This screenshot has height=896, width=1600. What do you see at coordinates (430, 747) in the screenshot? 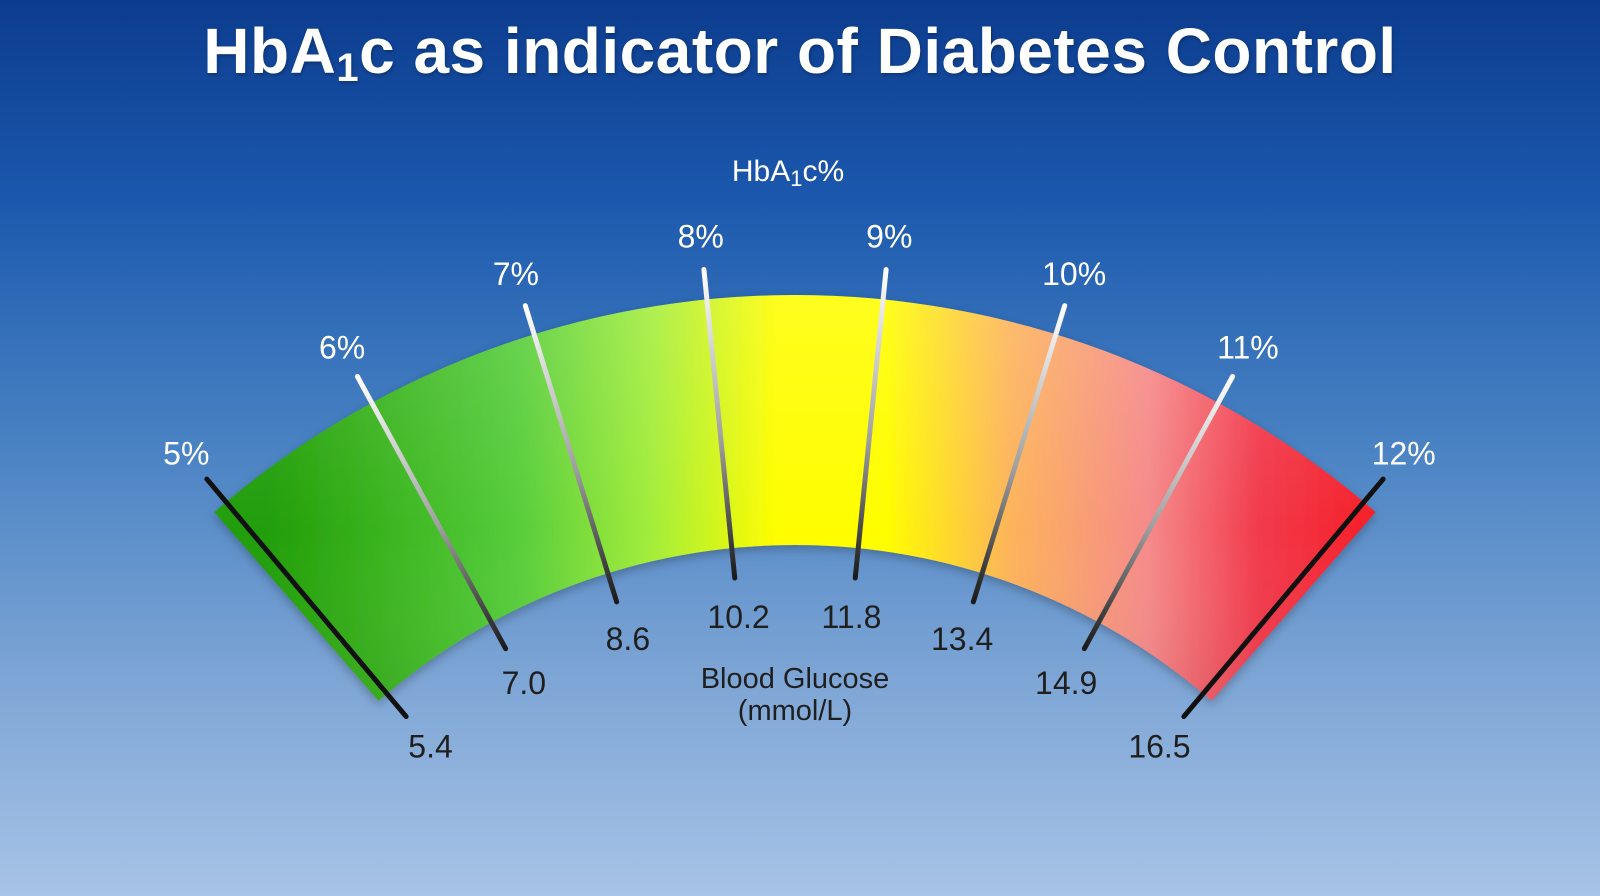
I see `glucose-label-5.4: 5.4` at bounding box center [430, 747].